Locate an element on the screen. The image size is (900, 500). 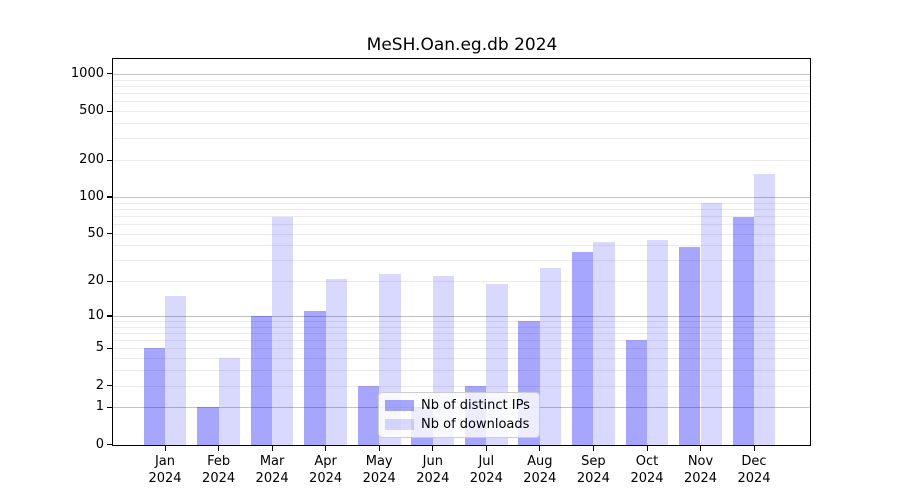
y-tick-label: 200 is located at coordinates (91, 159).